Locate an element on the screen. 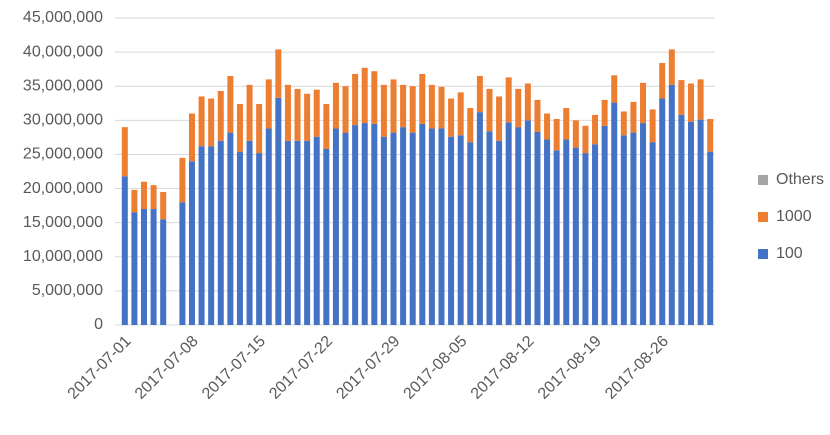 This screenshot has height=435, width=830. legend-label: 1000 is located at coordinates (794, 216).